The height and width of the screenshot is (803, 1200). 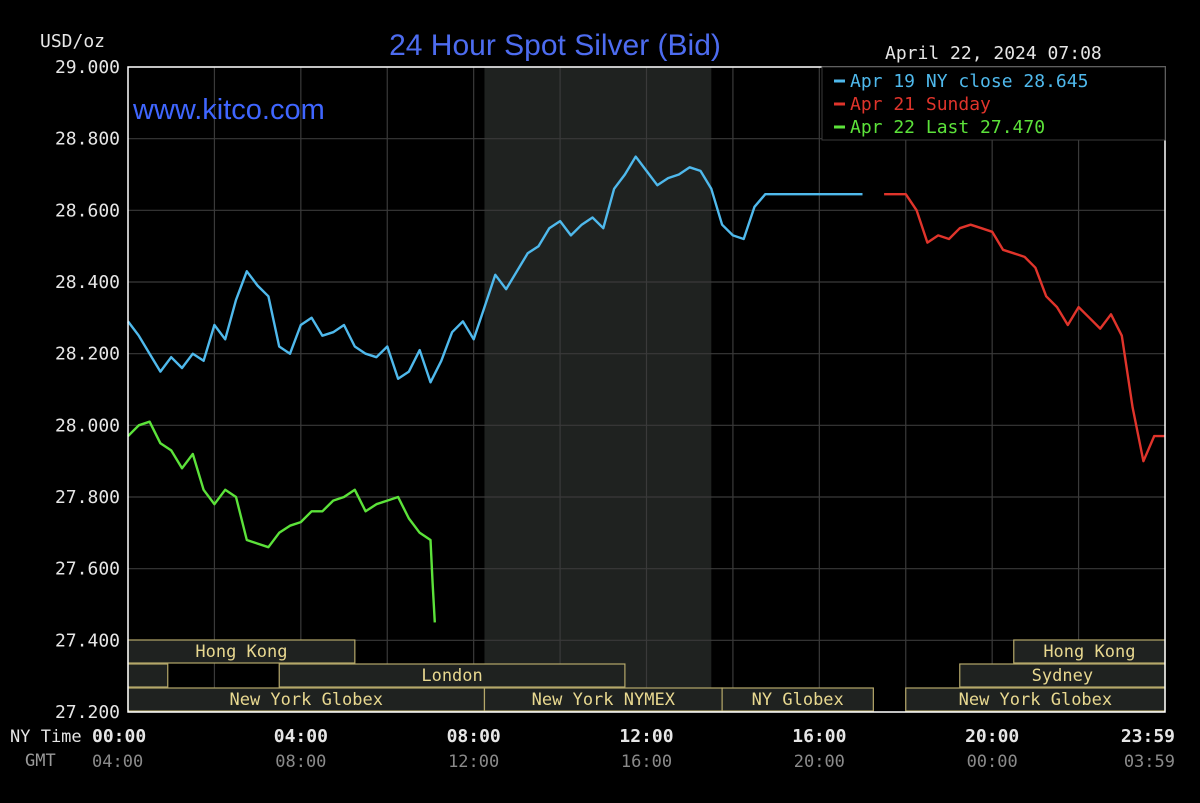 What do you see at coordinates (87, 210) in the screenshot?
I see `y-tick-label: 28.600` at bounding box center [87, 210].